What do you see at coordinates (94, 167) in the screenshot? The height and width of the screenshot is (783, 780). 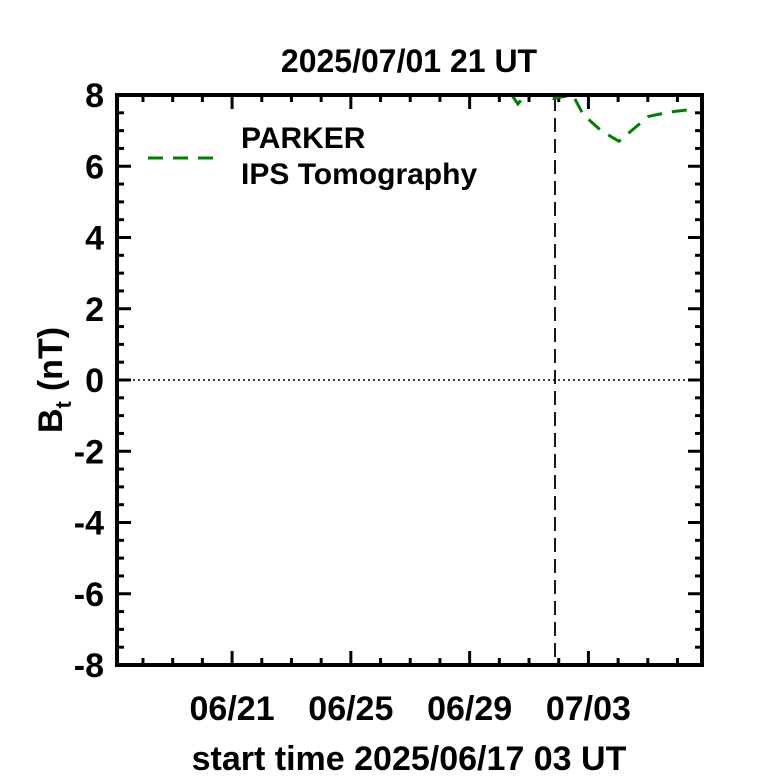 I see `y-tick-label: 6` at bounding box center [94, 167].